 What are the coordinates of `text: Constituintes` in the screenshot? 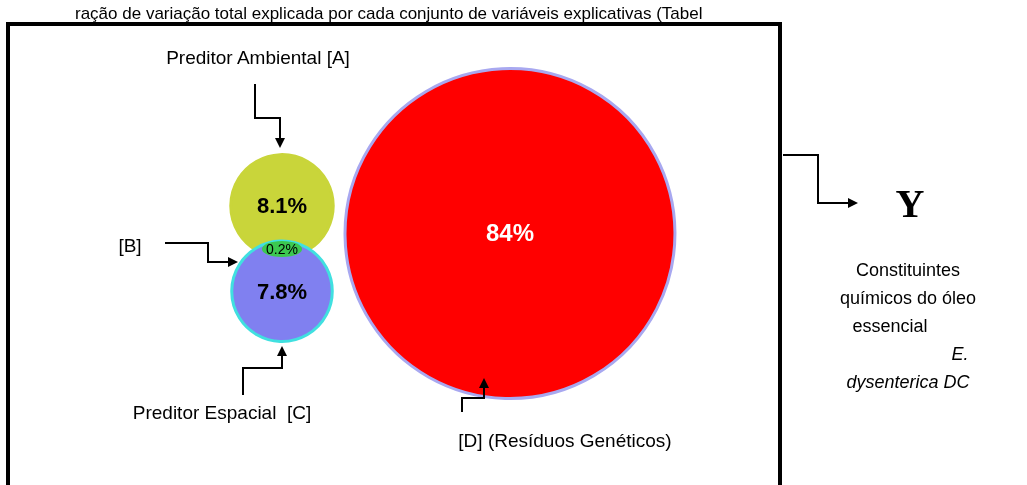 It's located at (908, 270).